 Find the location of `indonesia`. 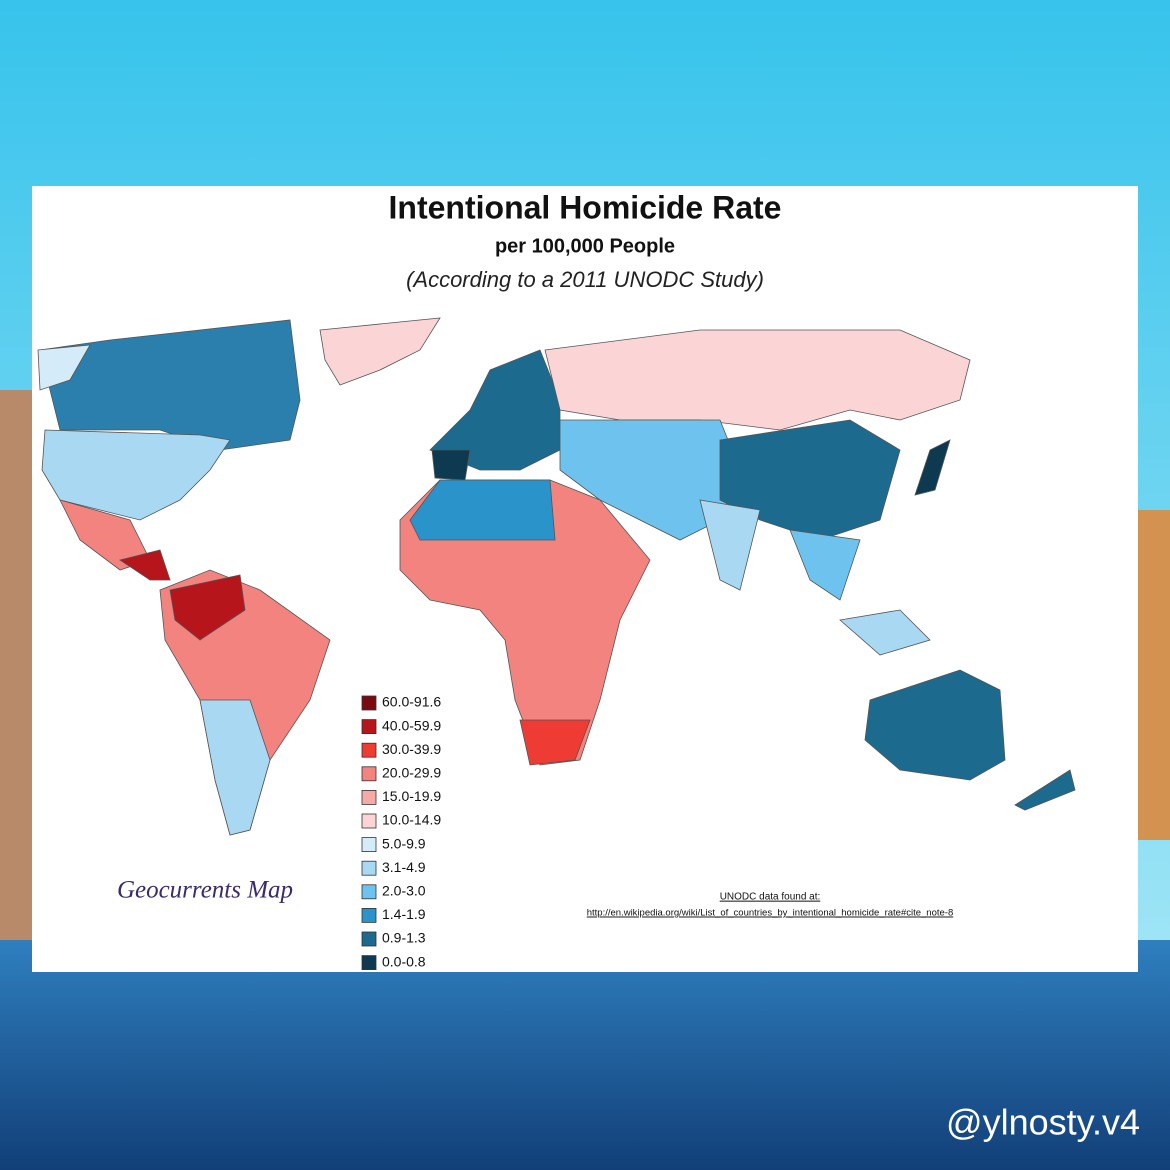

indonesia is located at coordinates (885, 632).